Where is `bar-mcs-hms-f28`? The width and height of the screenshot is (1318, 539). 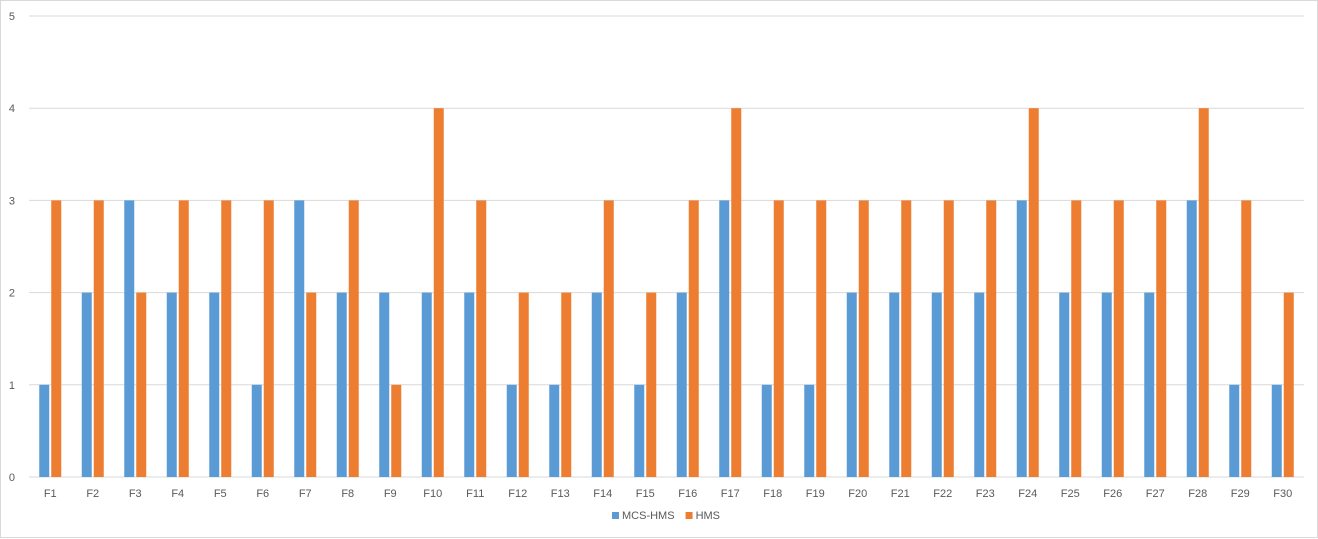
bar-mcs-hms-f28 is located at coordinates (1191, 338).